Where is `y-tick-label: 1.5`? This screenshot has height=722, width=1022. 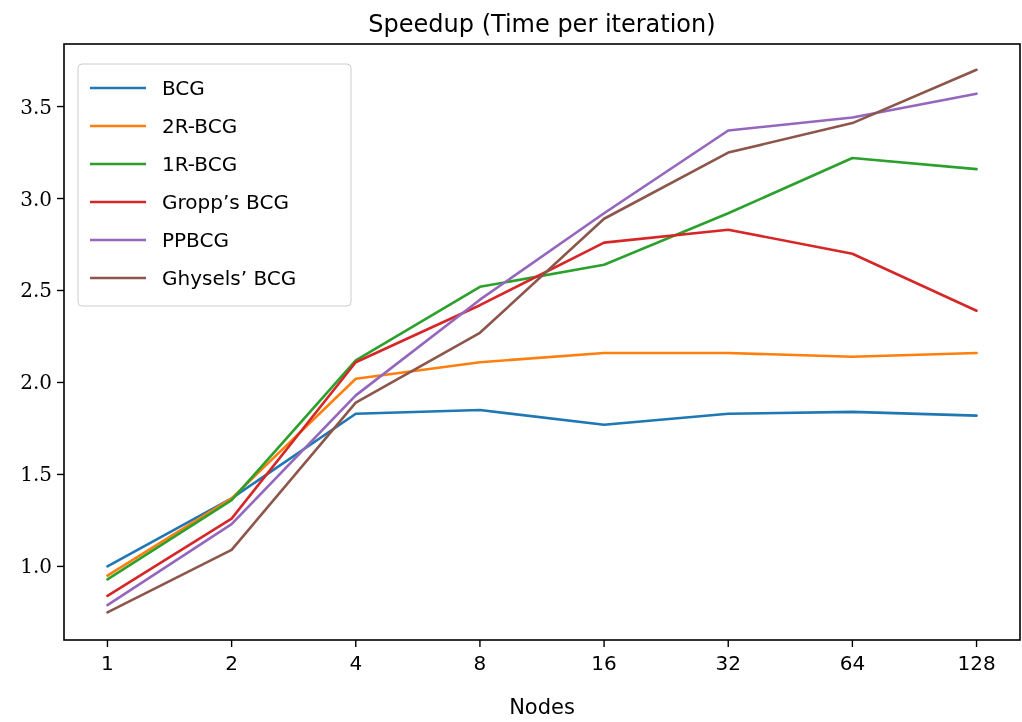 y-tick-label: 1.5 is located at coordinates (36, 474).